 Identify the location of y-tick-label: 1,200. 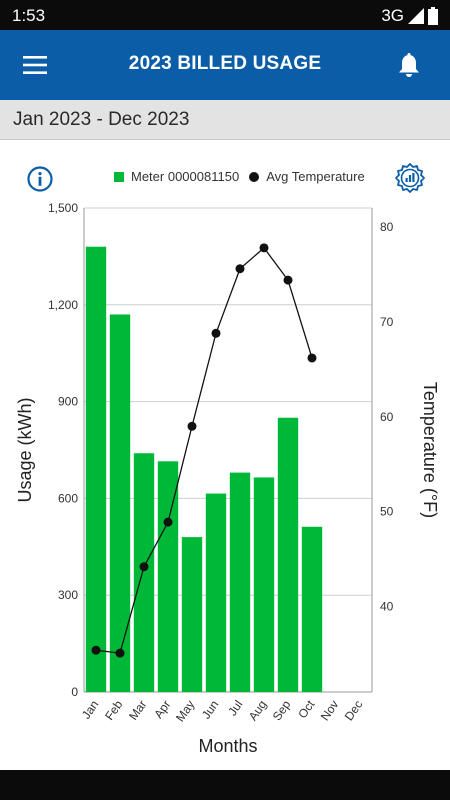
(63, 305).